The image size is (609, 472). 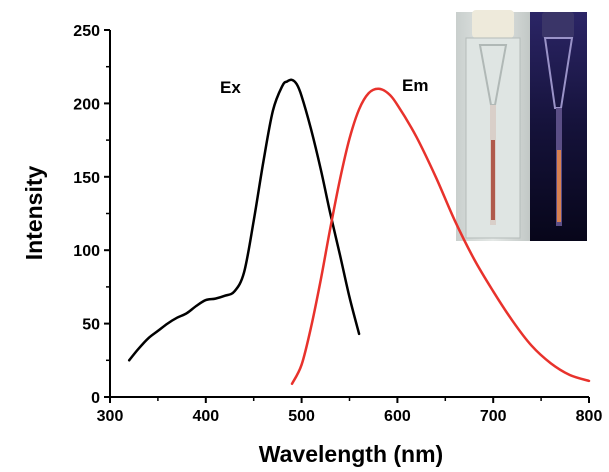 I want to click on y-tick-label: 200, so click(x=86, y=104).